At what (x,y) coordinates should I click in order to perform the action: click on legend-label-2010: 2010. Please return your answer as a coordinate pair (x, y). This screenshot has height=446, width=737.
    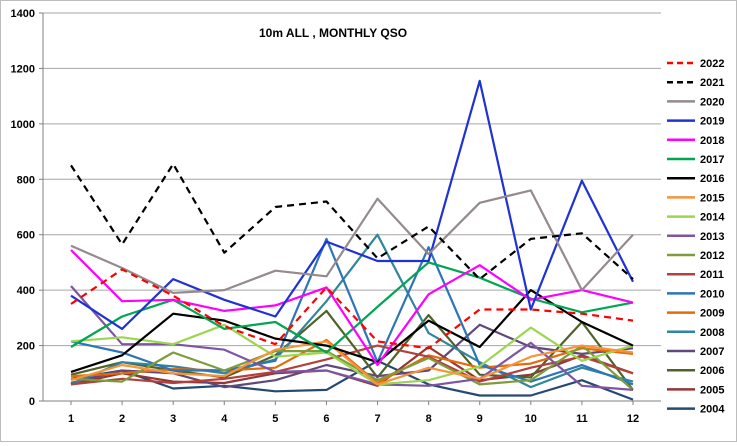
    Looking at the image, I should click on (712, 294).